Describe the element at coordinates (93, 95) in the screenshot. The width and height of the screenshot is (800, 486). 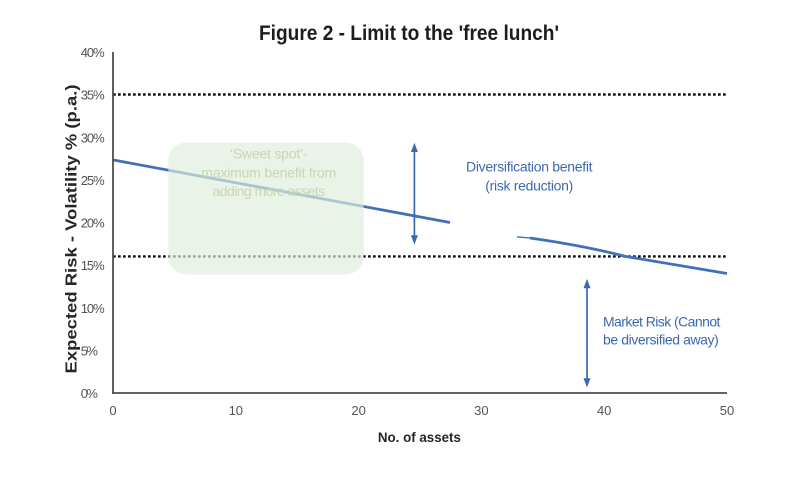
I see `svg-text: 35%` at that location.